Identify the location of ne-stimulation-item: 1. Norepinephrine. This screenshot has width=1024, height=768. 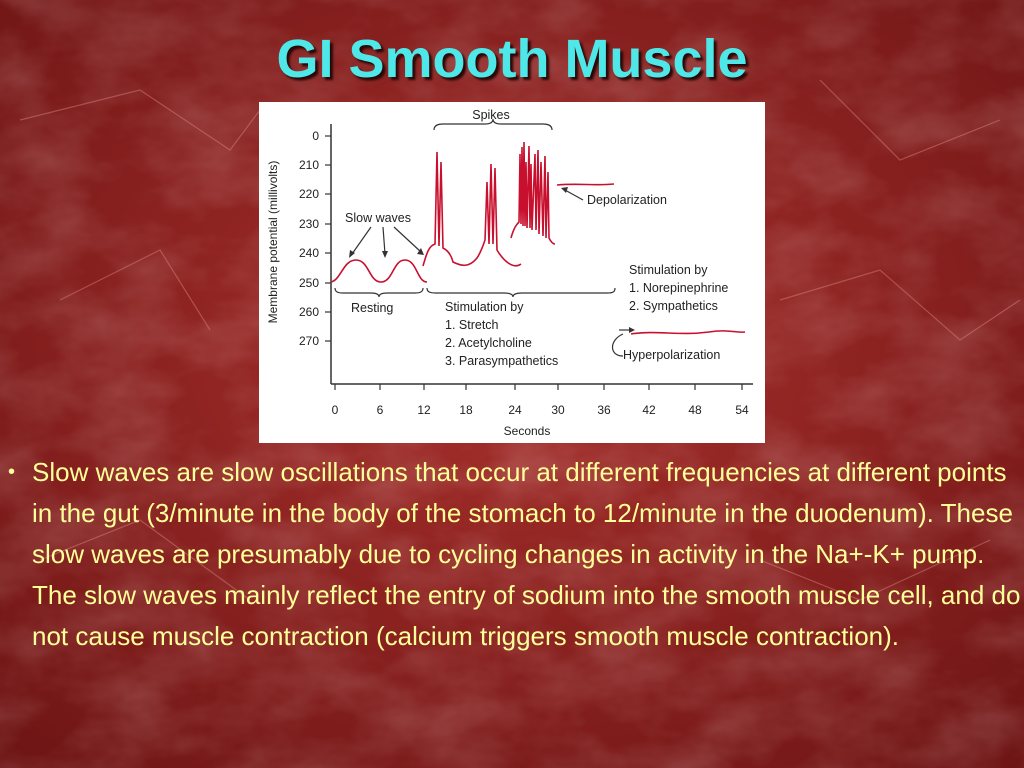
(678, 288).